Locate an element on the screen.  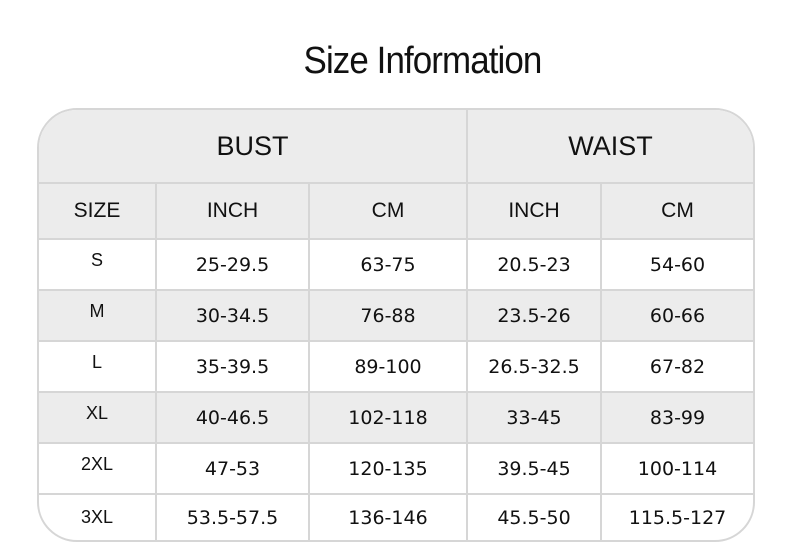
header-waist-cm: CM is located at coordinates (677, 210).